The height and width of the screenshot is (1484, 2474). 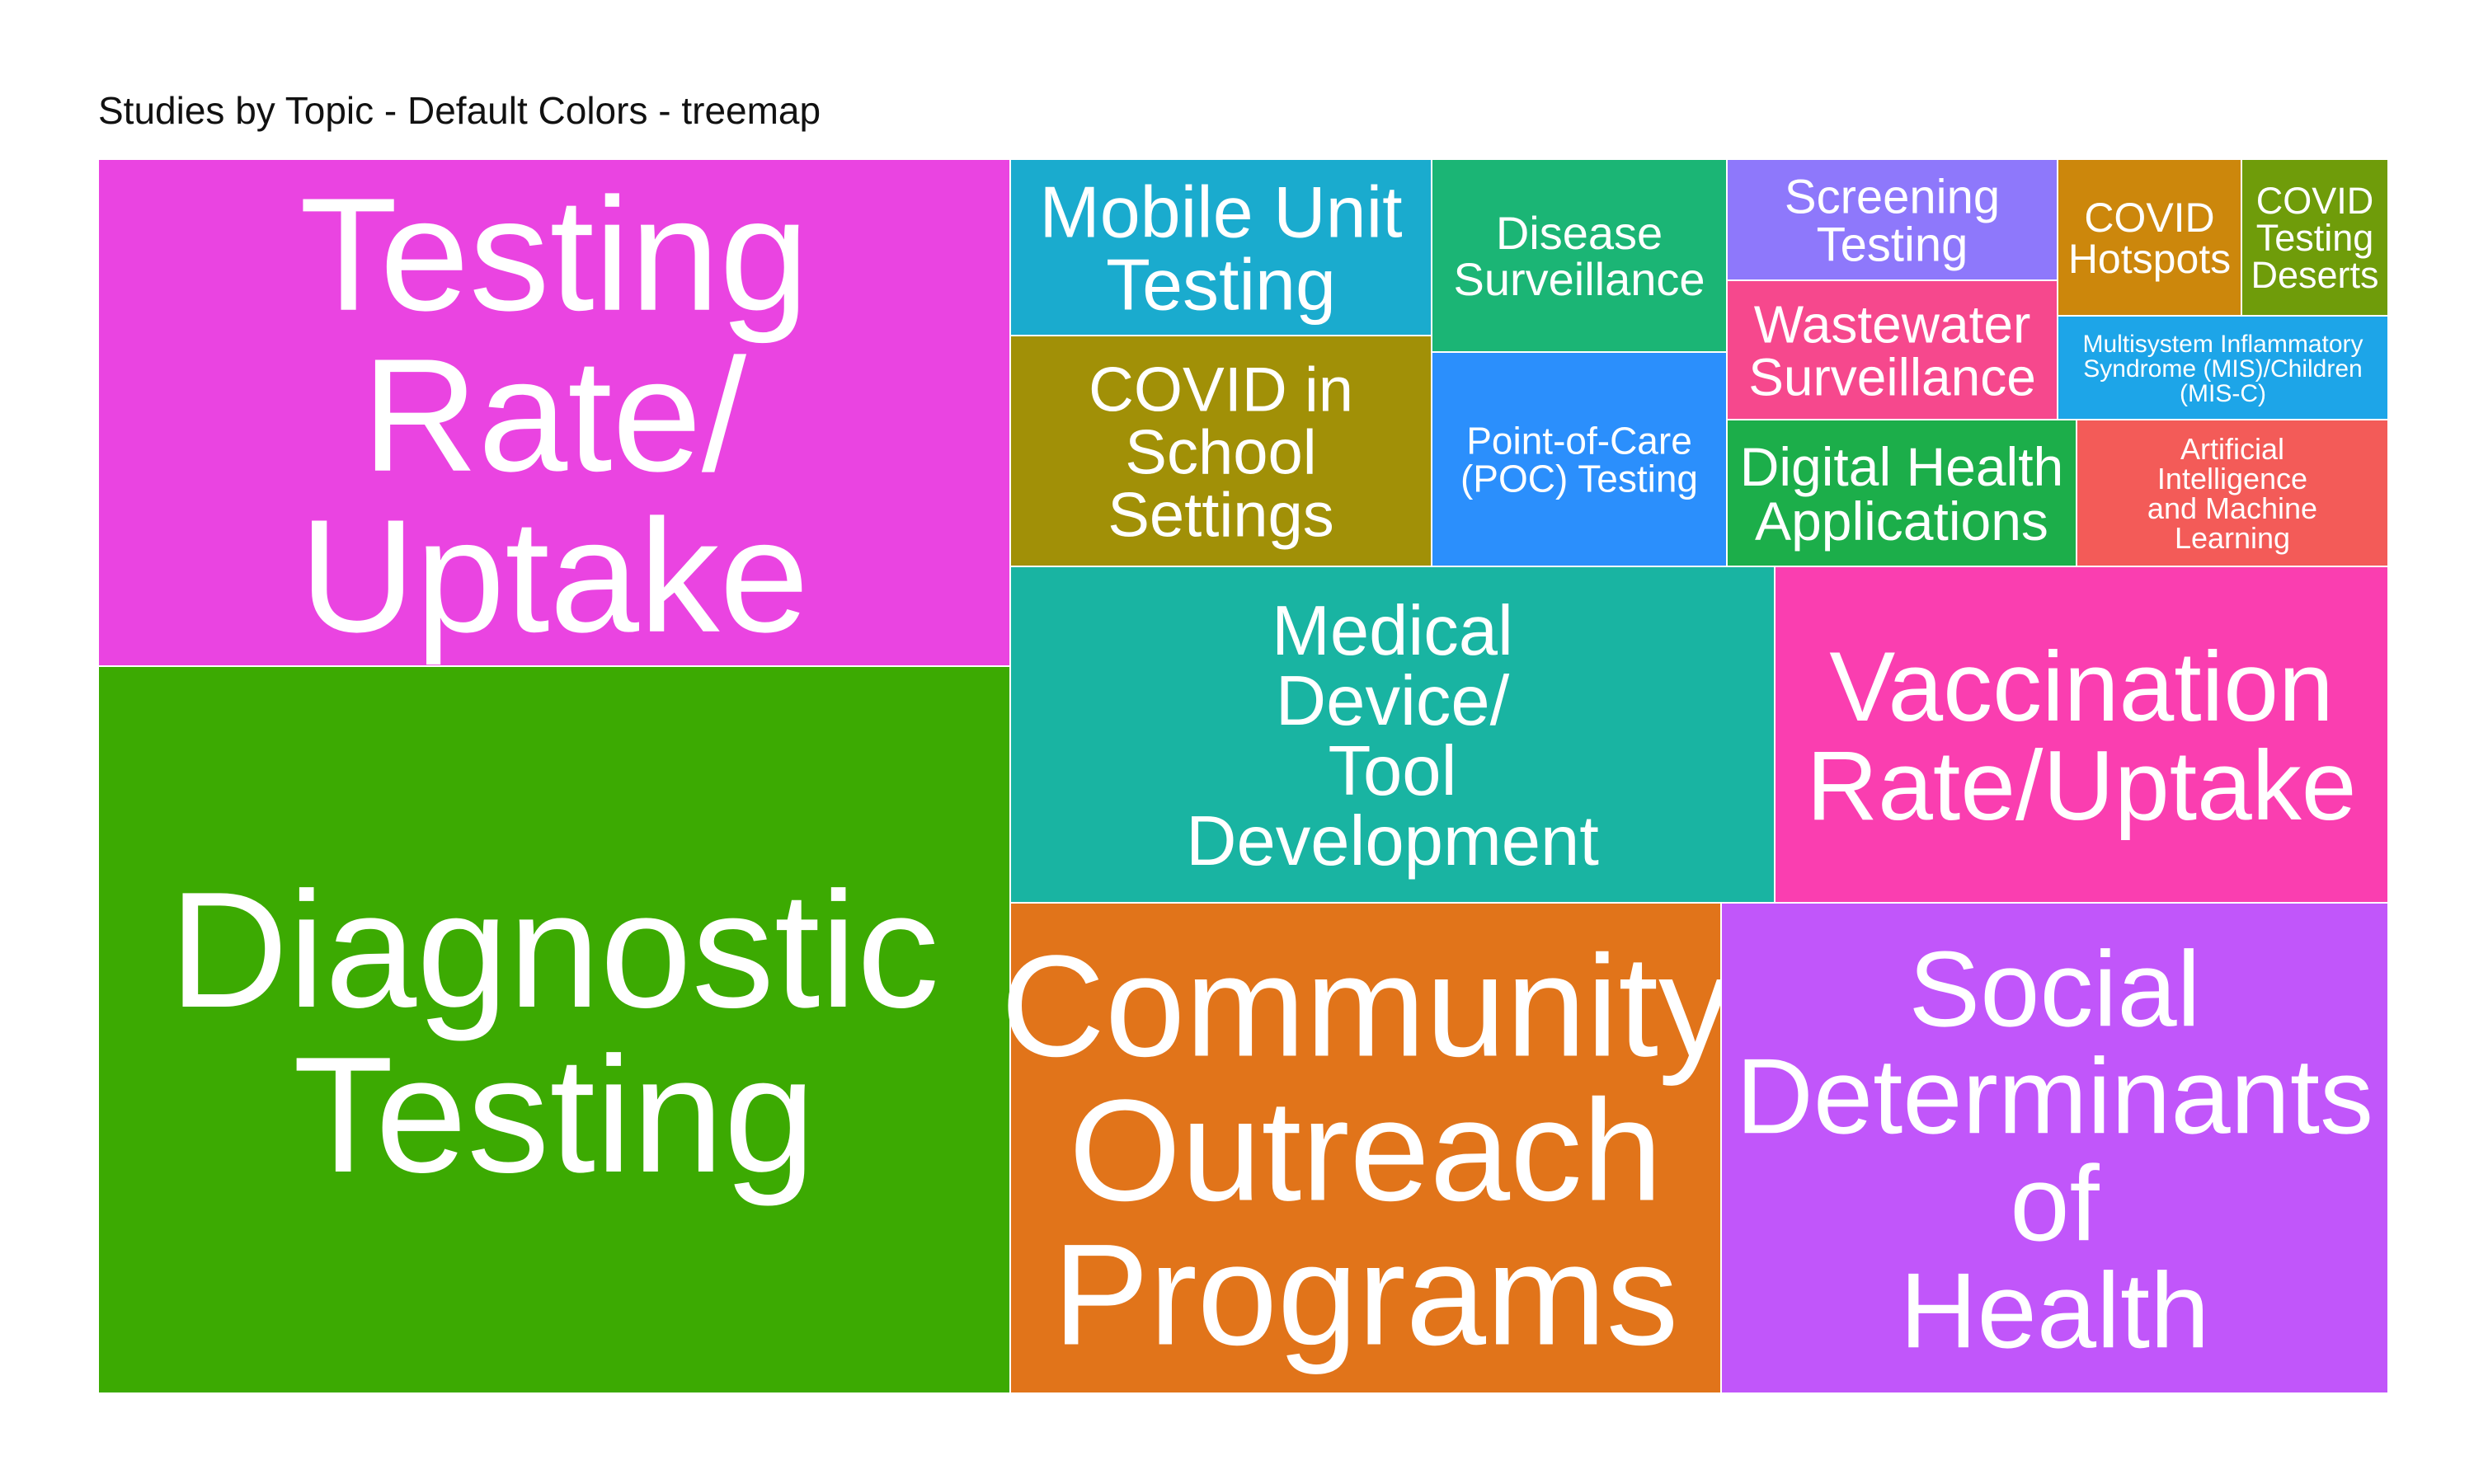 I want to click on treemap-tile-label: COVID in School Settings, so click(x=1221, y=452).